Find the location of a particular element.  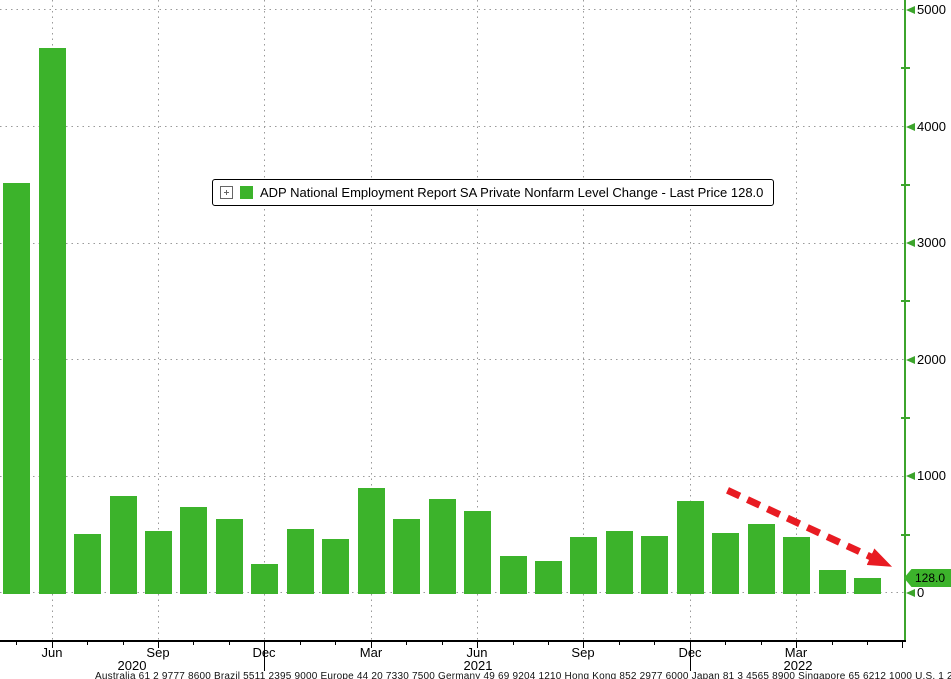

bar-Aug-2020 is located at coordinates (123, 545).